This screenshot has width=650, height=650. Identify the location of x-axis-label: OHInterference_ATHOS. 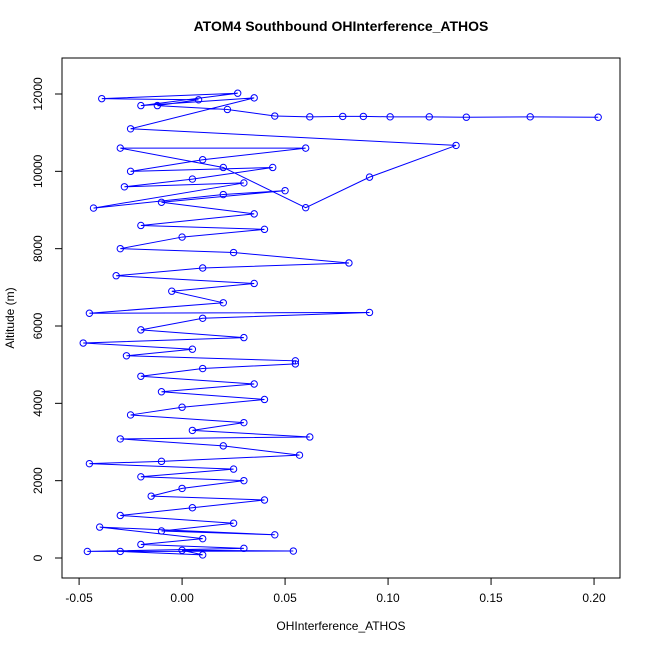
(340, 626).